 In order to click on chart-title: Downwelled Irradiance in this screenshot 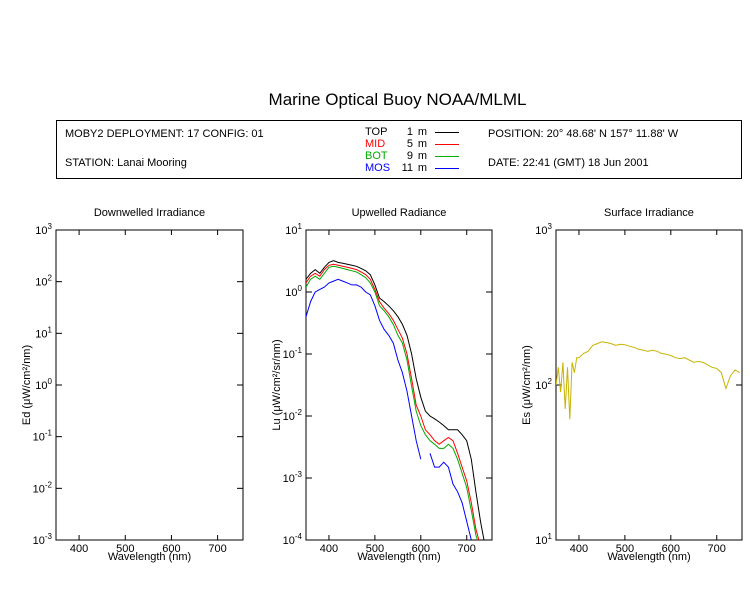, I will do `click(149, 213)`.